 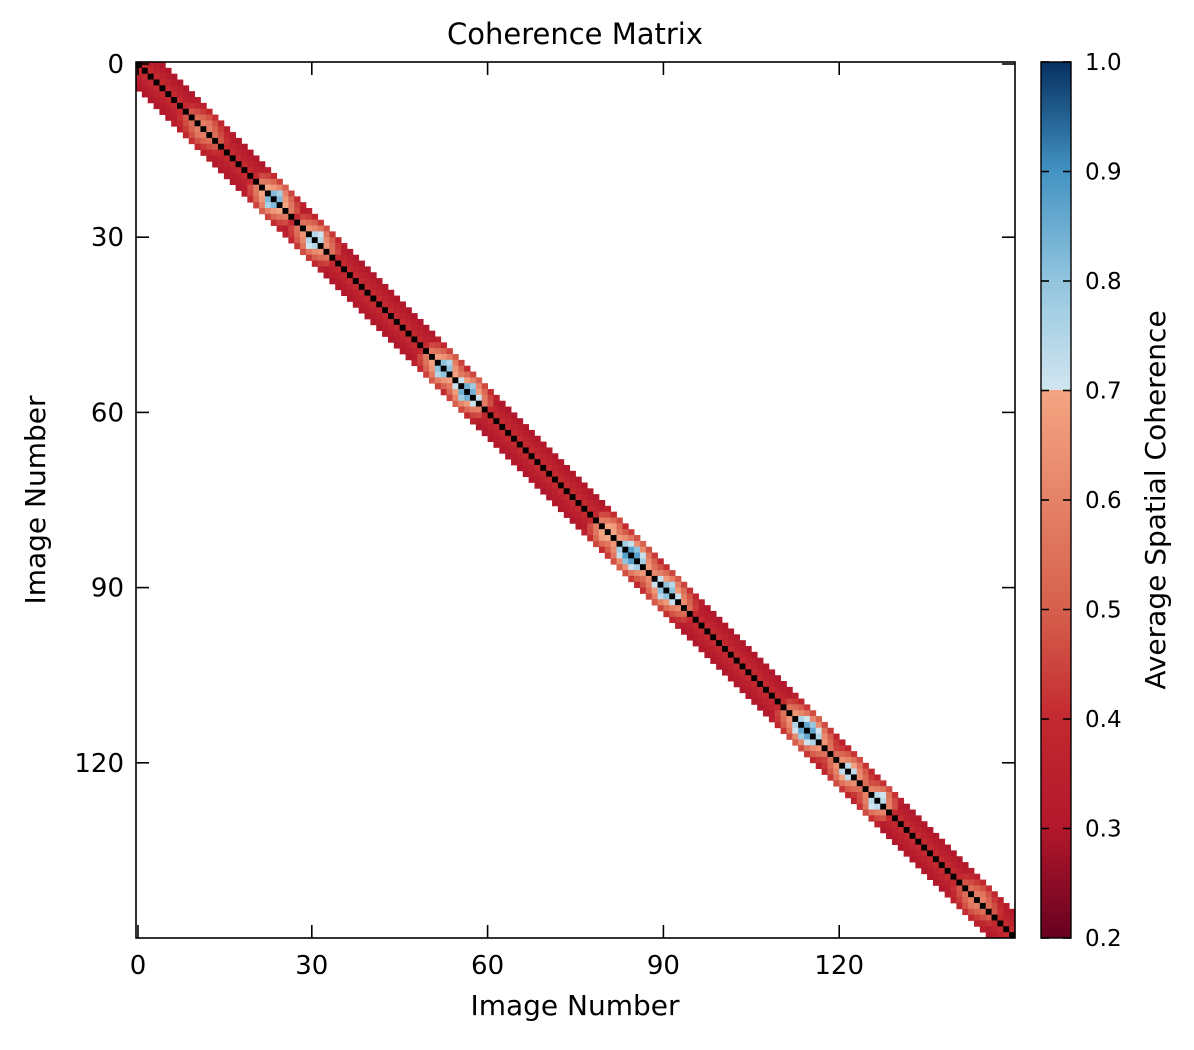 What do you see at coordinates (1103, 830) in the screenshot?
I see `colorbar-tick-label: 0.3` at bounding box center [1103, 830].